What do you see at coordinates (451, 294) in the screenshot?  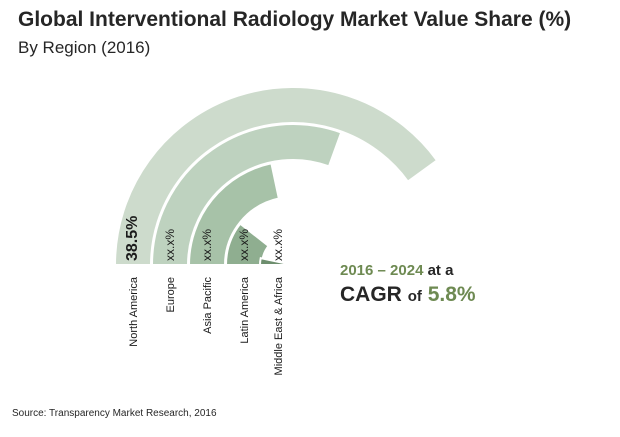 I see `cagr-value: 5.8%` at bounding box center [451, 294].